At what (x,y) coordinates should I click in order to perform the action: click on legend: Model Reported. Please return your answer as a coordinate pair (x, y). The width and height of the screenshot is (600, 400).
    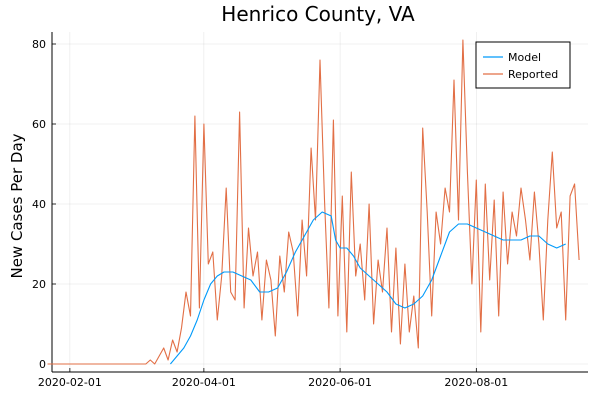
    Looking at the image, I should click on (523, 65).